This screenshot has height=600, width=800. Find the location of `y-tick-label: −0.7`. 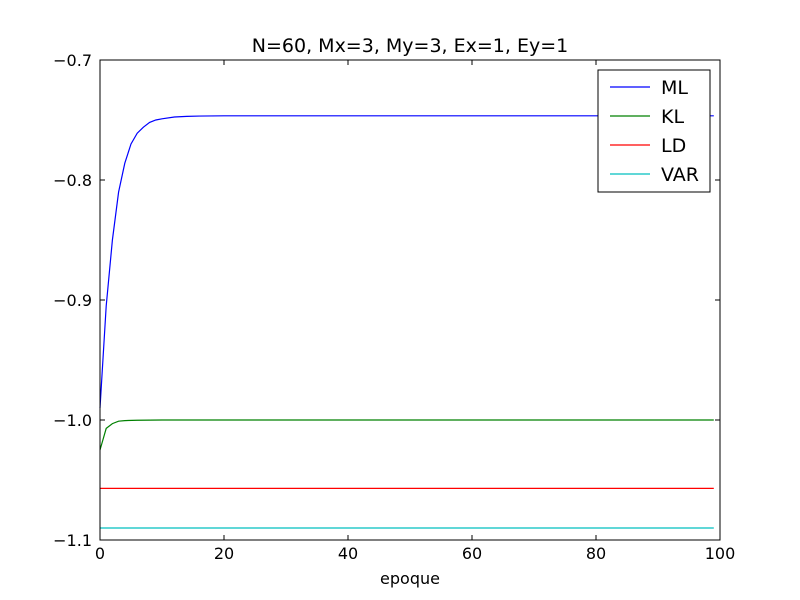

y-tick-label: −0.7 is located at coordinates (72, 60).